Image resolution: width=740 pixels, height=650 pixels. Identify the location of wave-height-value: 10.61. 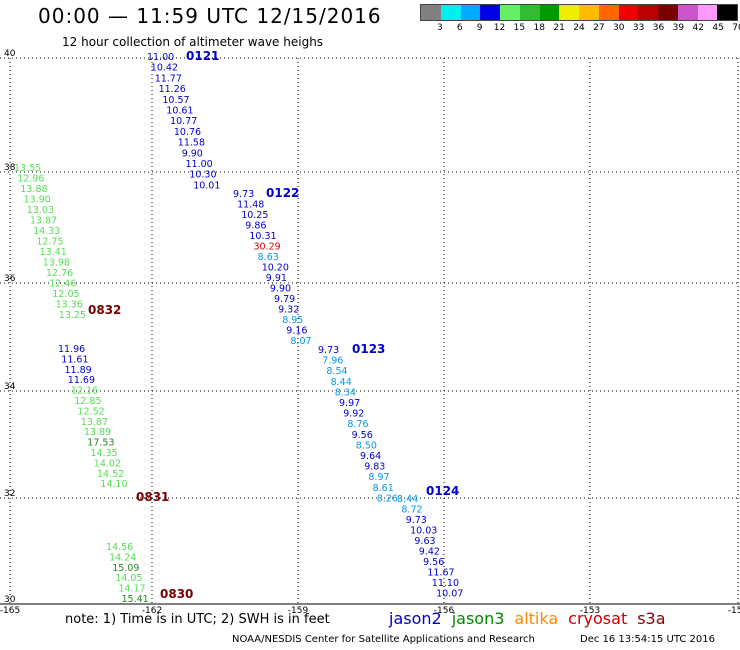
(179, 111).